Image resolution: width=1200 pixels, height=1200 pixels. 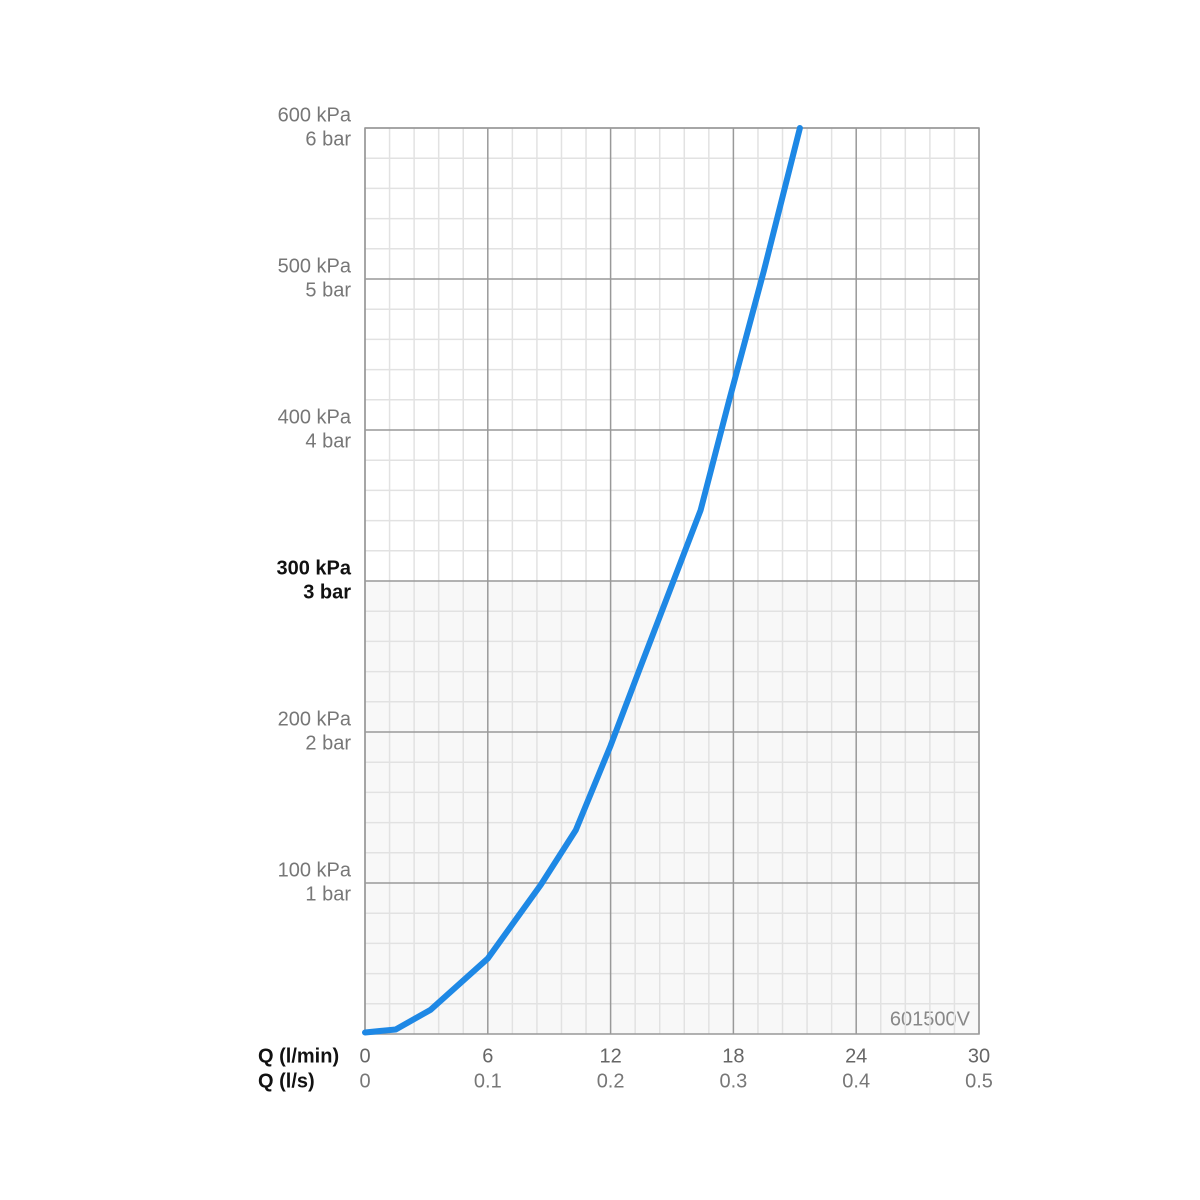 I want to click on y2-tick-label: 1 bar, so click(x=328, y=894).